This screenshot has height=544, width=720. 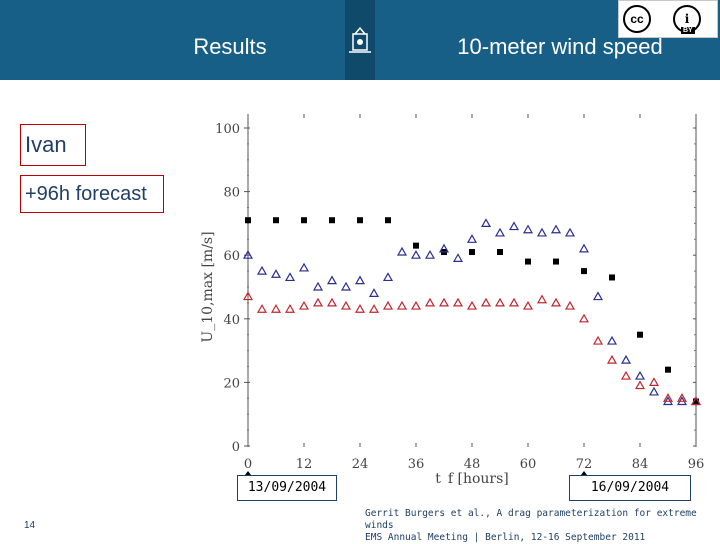 I want to click on y-tick-label: 0, so click(x=236, y=447).